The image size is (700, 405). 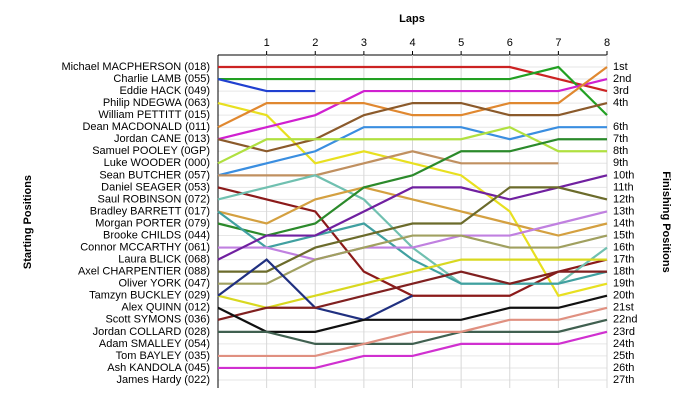 I want to click on driver-label: Tom BAYLEY (035), so click(x=163, y=356).